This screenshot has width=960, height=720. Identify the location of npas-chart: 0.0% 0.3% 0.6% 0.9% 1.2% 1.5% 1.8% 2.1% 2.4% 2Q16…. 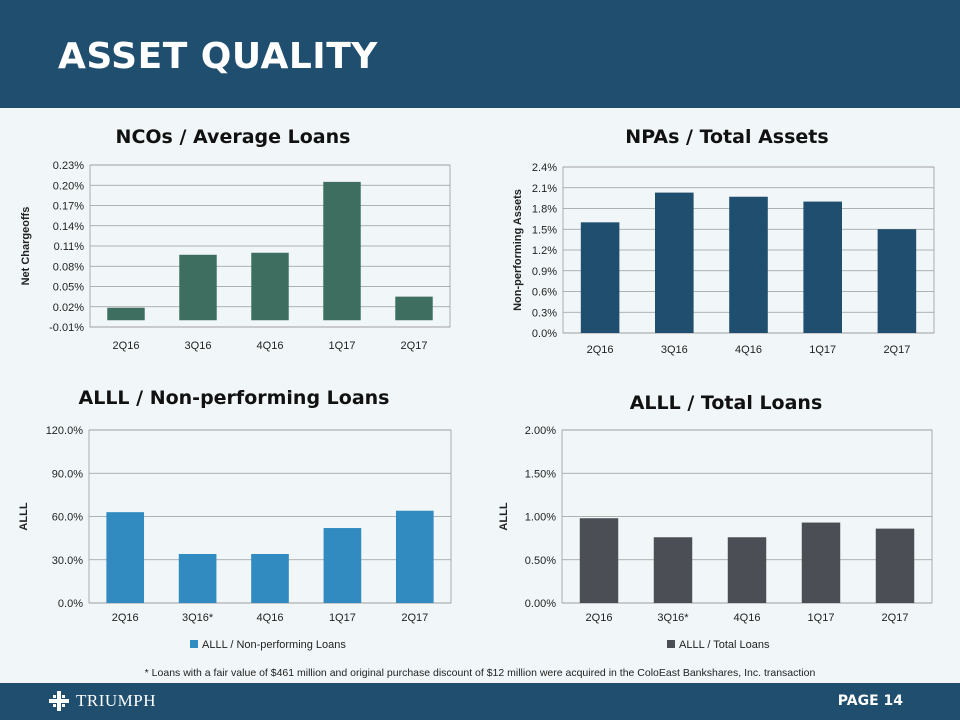
(723, 259).